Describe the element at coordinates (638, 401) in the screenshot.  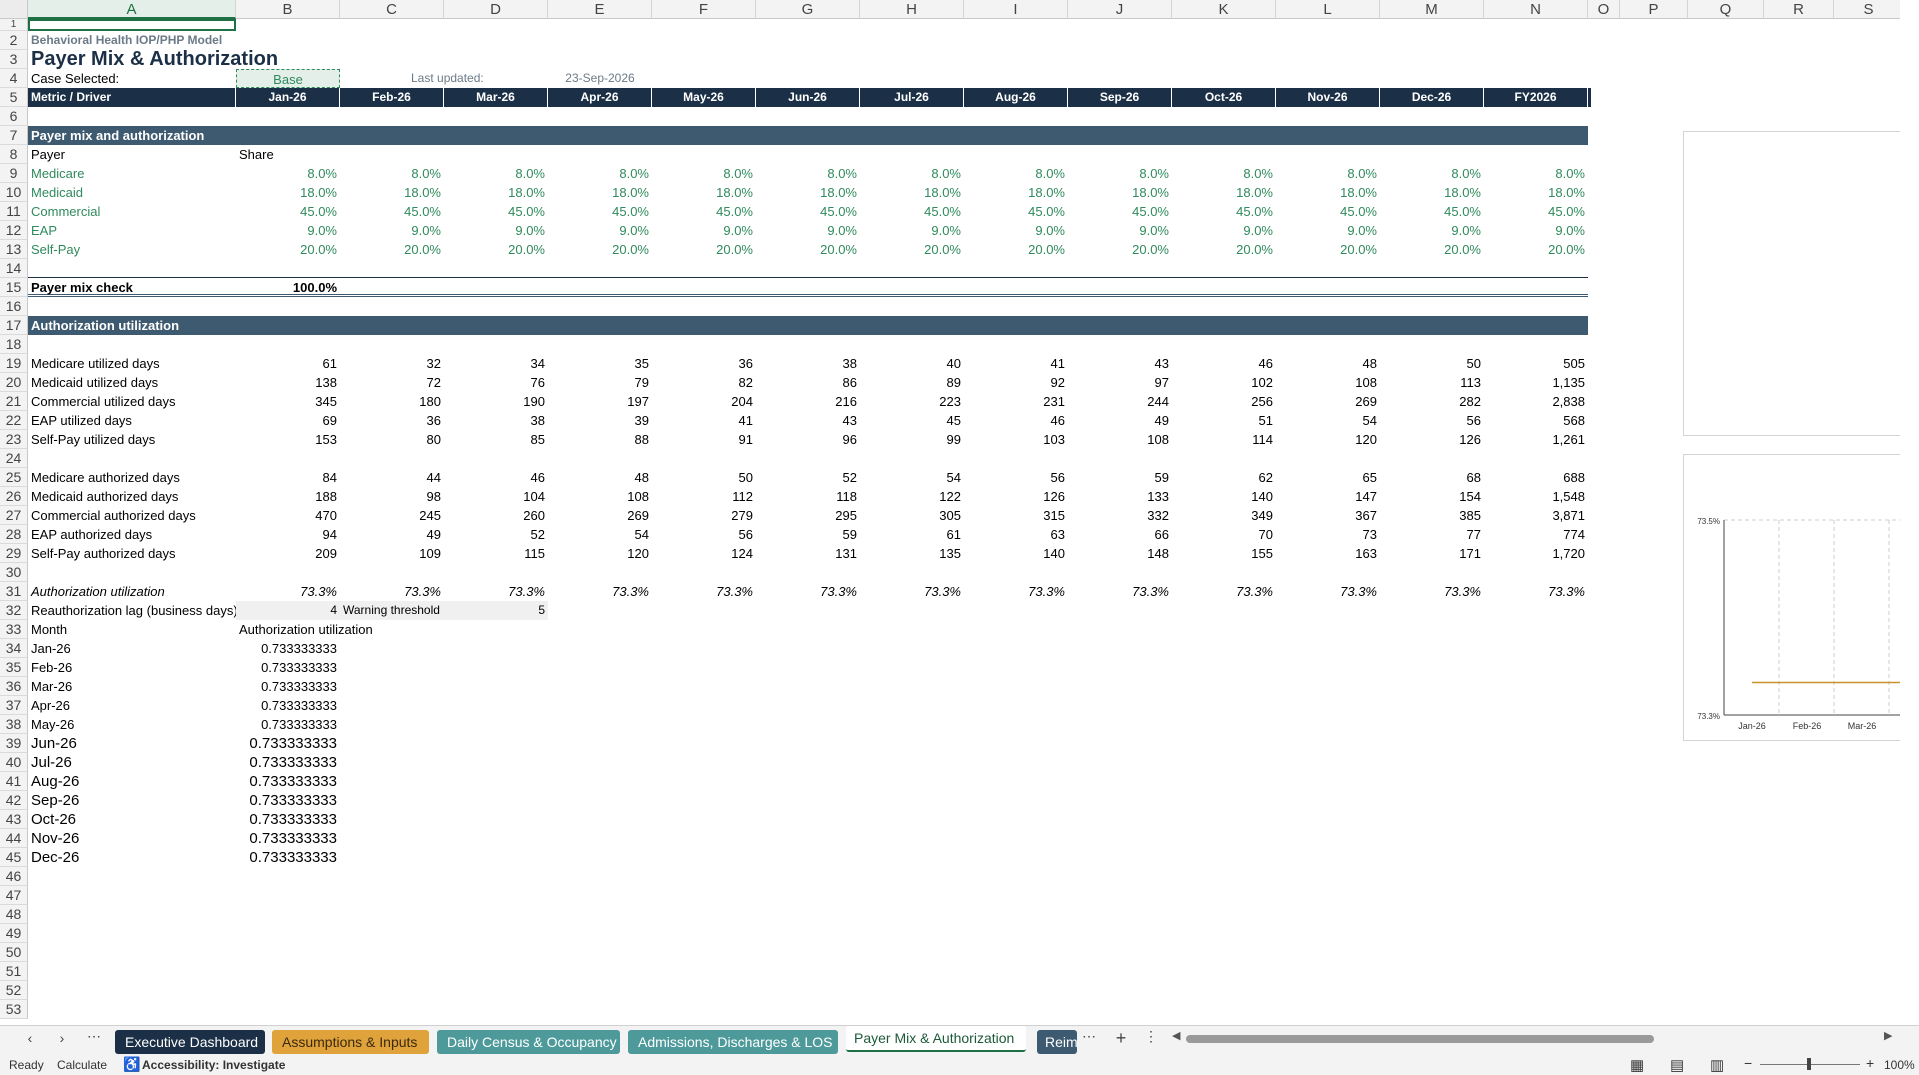
I see `utilized-cell: 197` at that location.